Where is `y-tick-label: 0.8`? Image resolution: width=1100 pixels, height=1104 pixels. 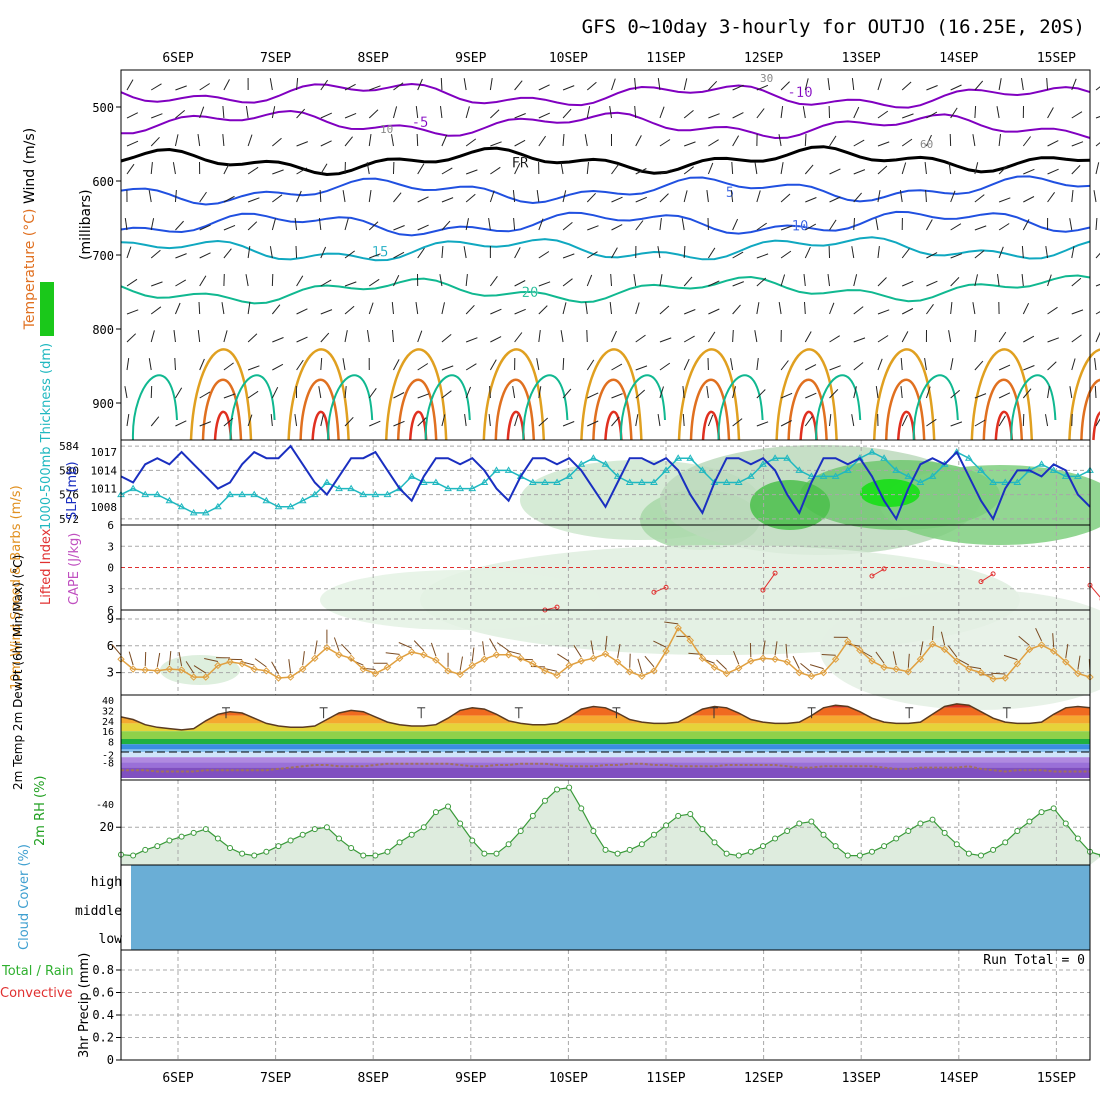 y-tick-label: 0.8 is located at coordinates (103, 970).